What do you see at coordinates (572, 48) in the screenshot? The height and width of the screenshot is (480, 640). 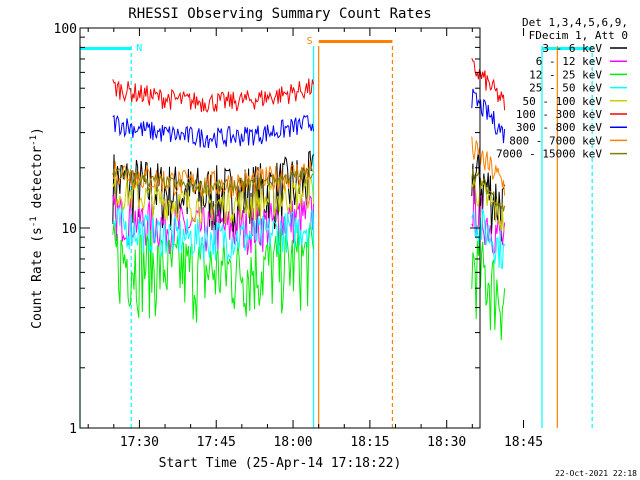 I see `legend-label: 3 - 6 keV` at bounding box center [572, 48].